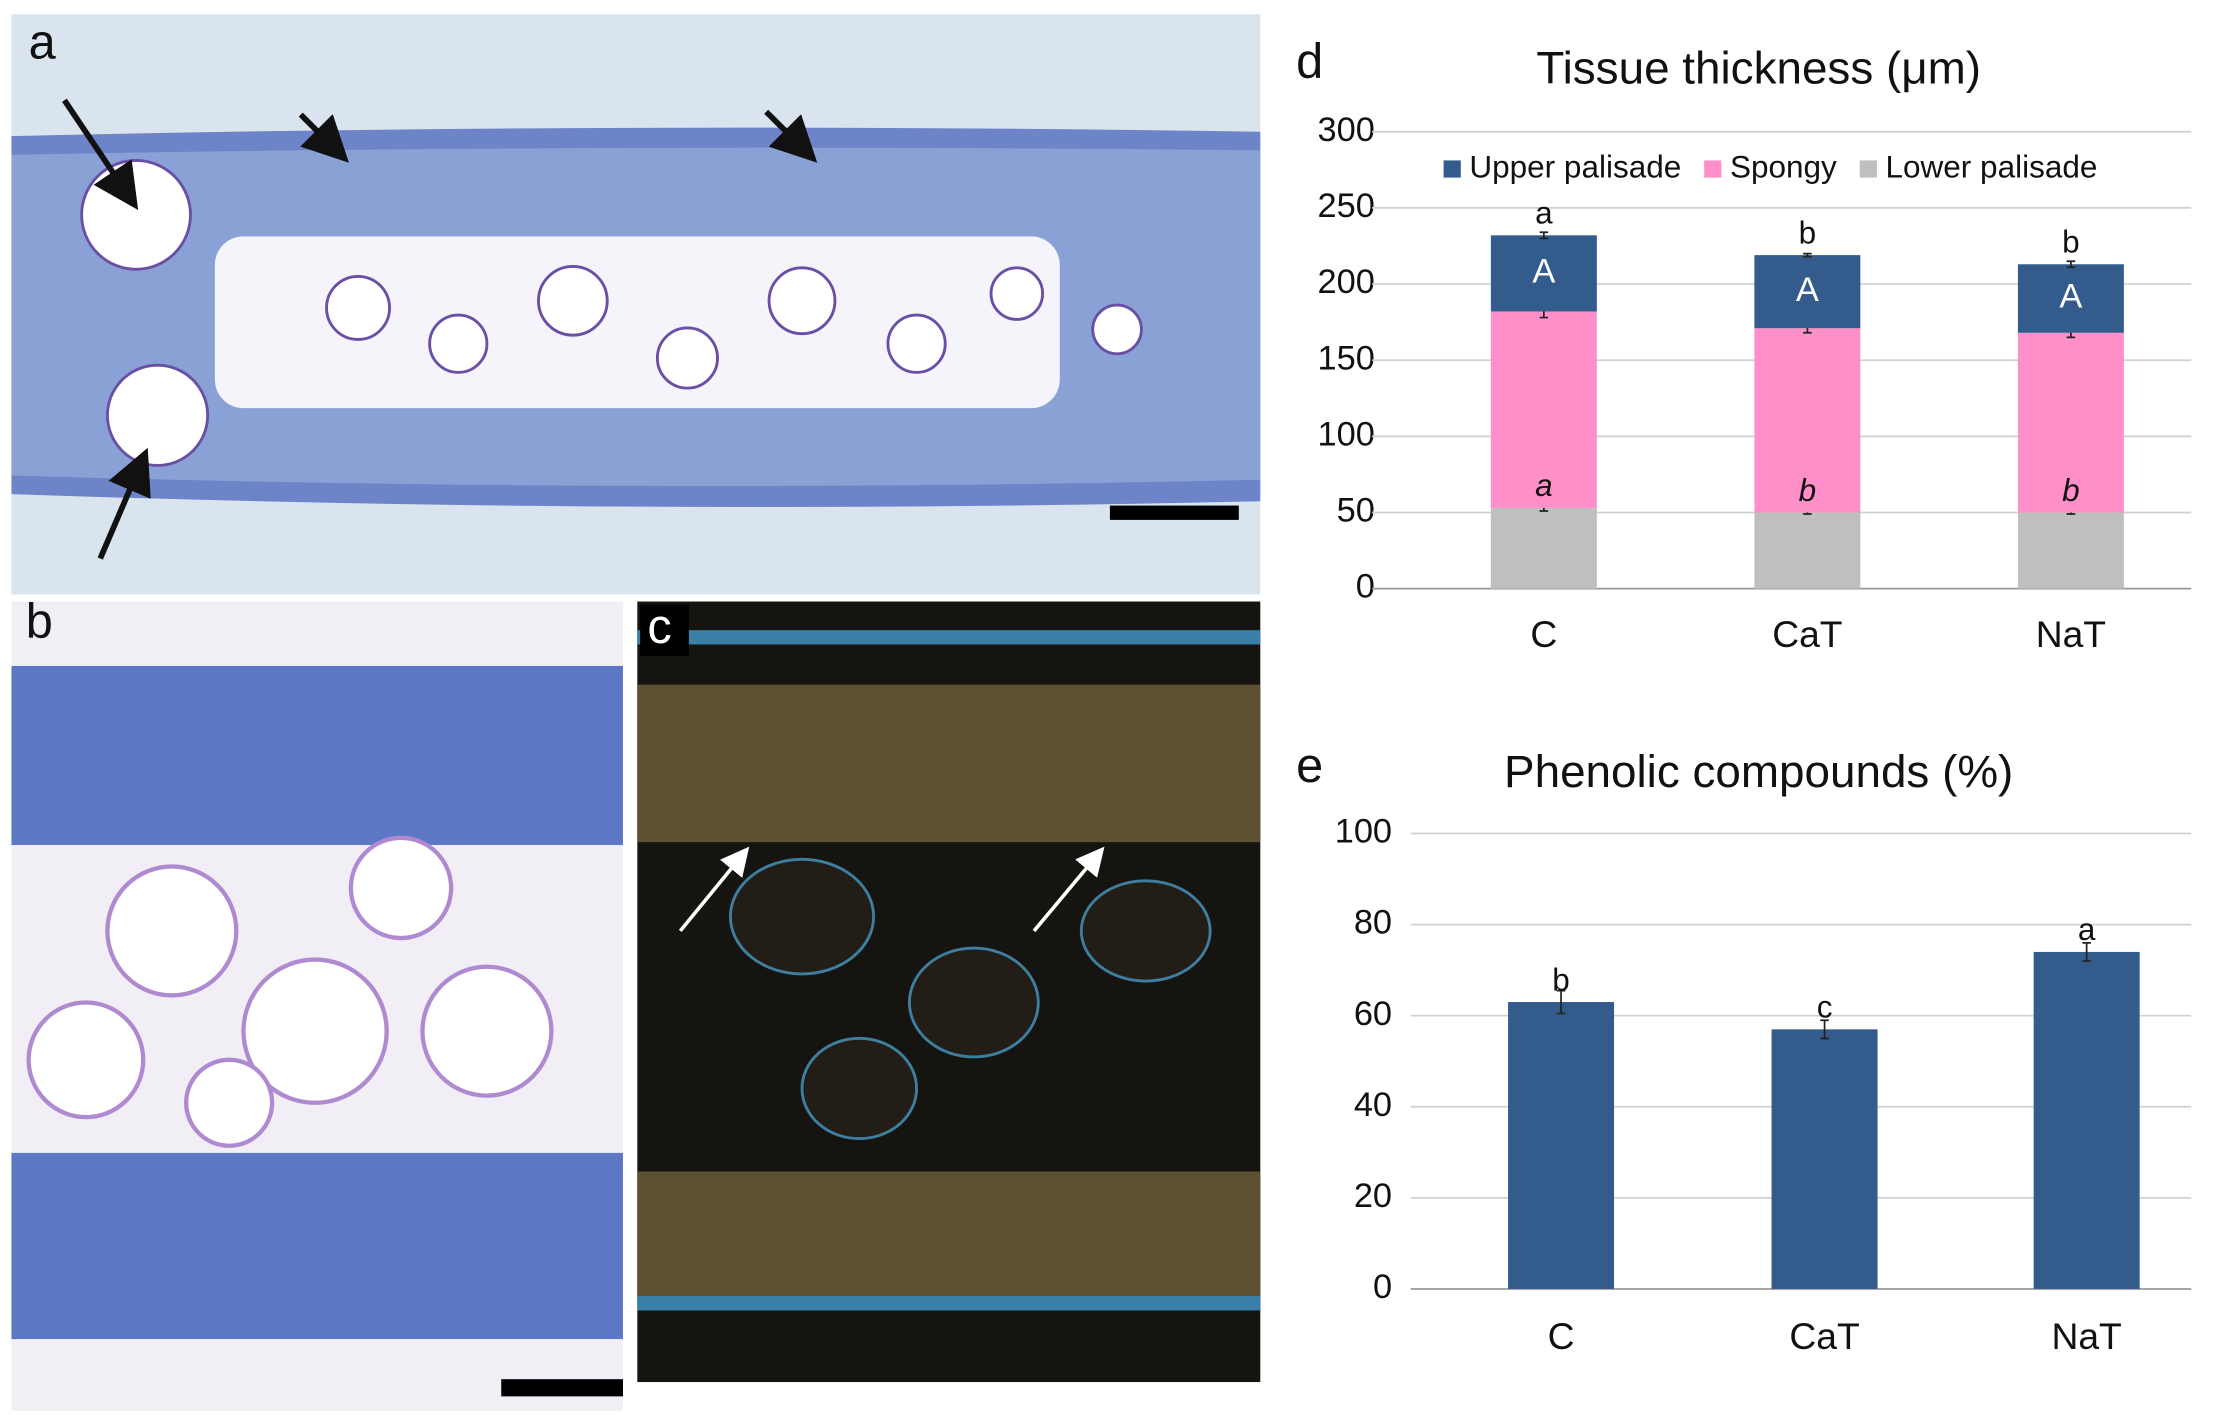 The image size is (2227, 1415). I want to click on y-tick-label: 40, so click(1373, 1105).